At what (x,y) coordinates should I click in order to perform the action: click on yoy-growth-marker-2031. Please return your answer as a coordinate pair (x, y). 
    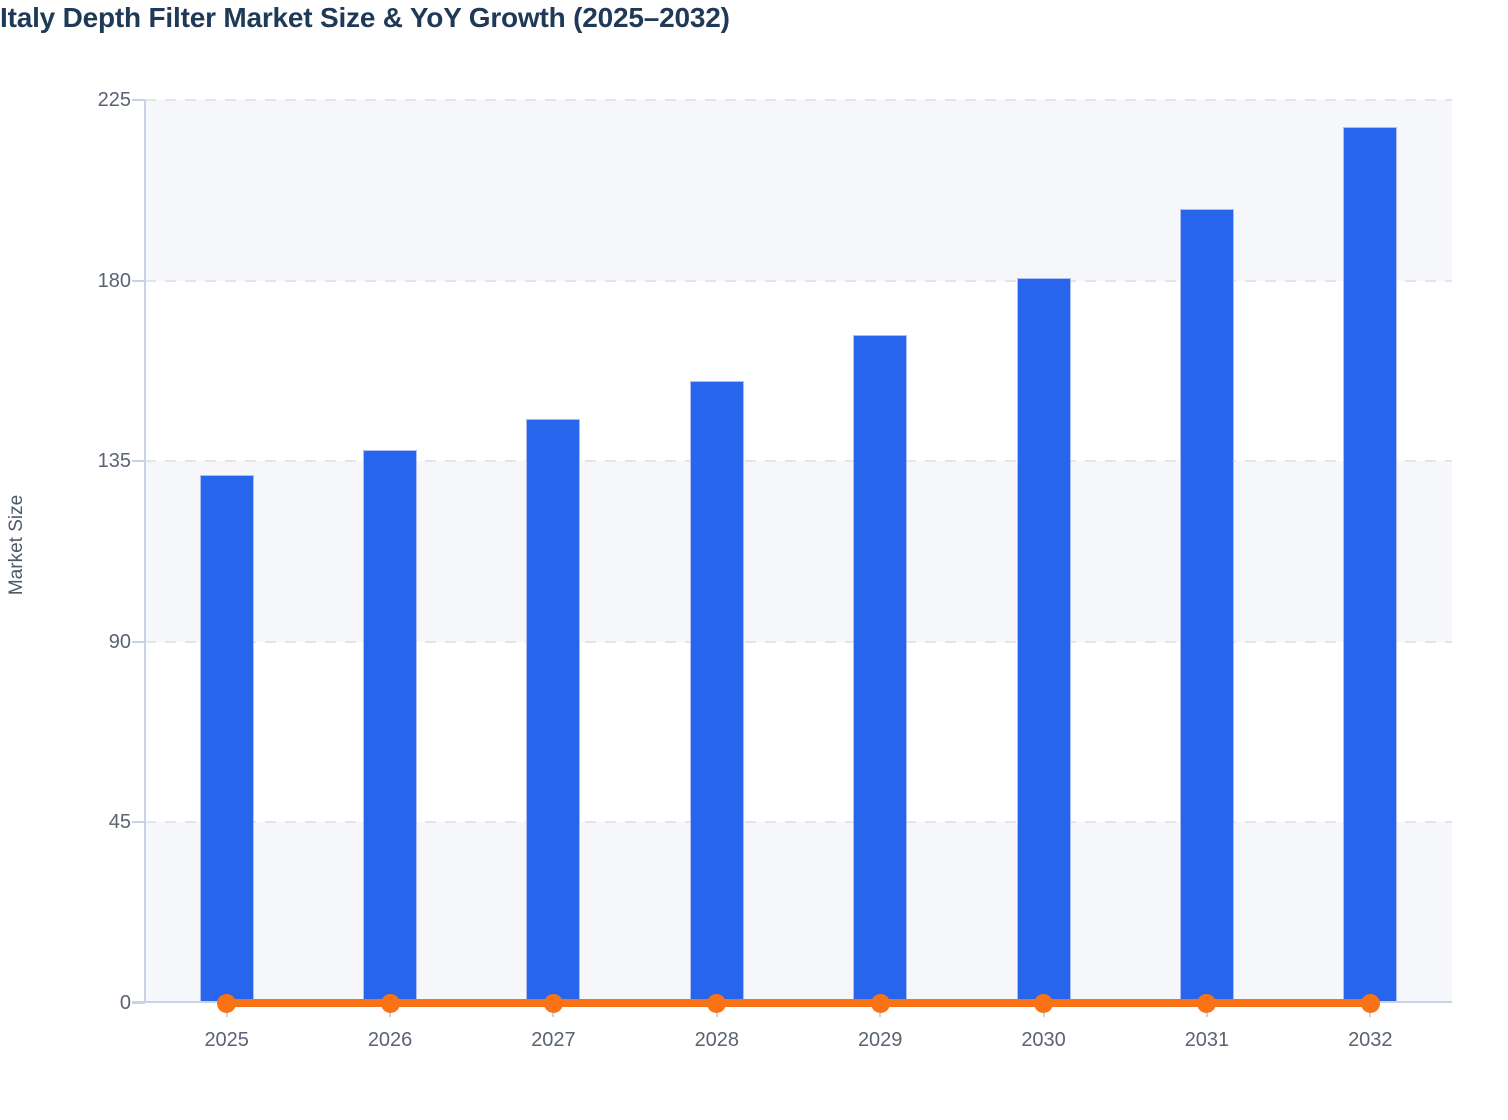
    Looking at the image, I should click on (1207, 1003).